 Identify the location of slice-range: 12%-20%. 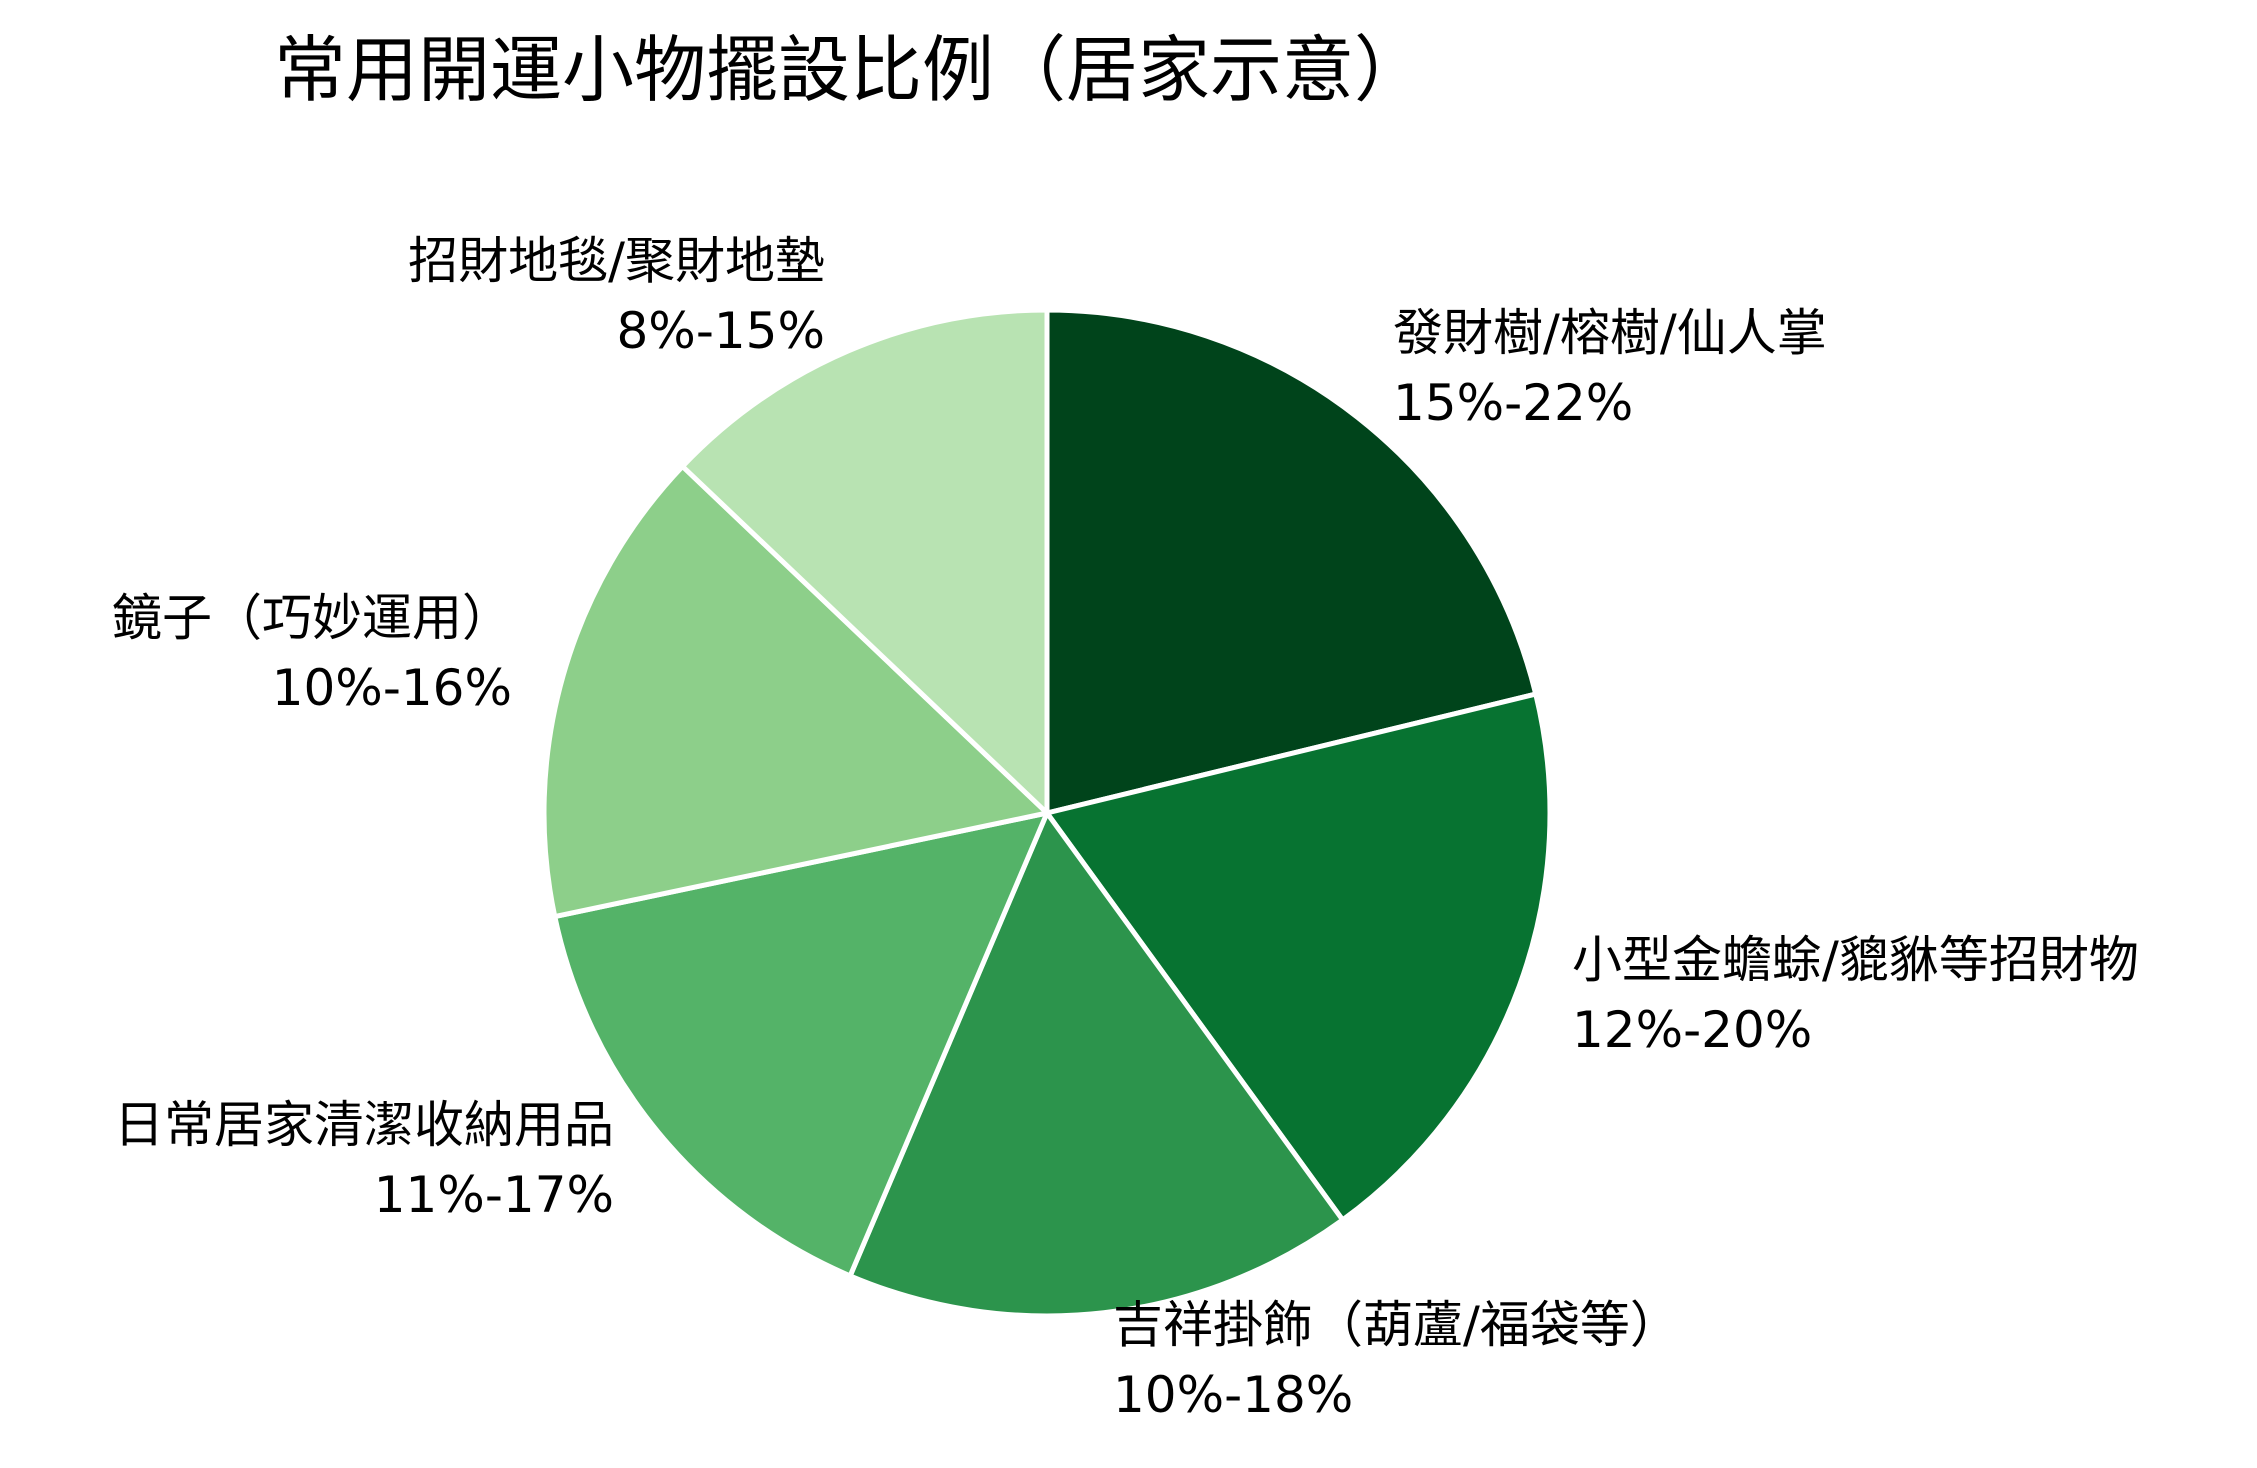
(1692, 1030).